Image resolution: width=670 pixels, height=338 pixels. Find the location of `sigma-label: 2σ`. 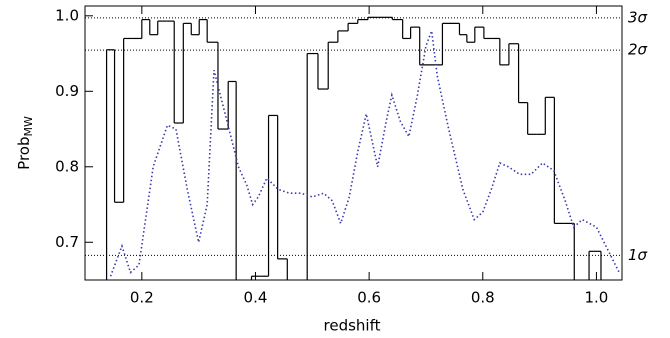

sigma-label: 2σ is located at coordinates (638, 50).